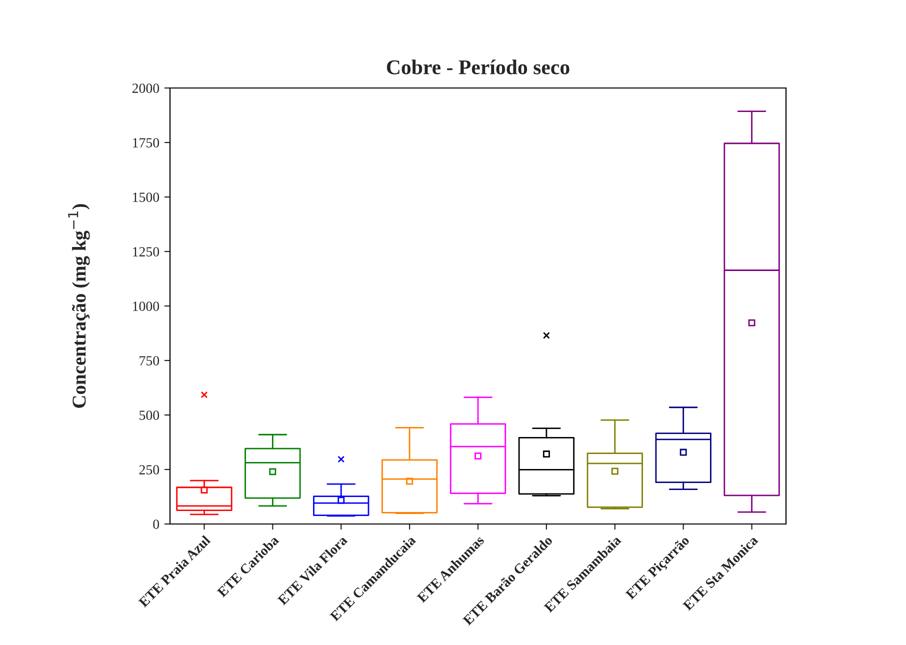  I want to click on y-tick-label: 250, so click(149, 469).